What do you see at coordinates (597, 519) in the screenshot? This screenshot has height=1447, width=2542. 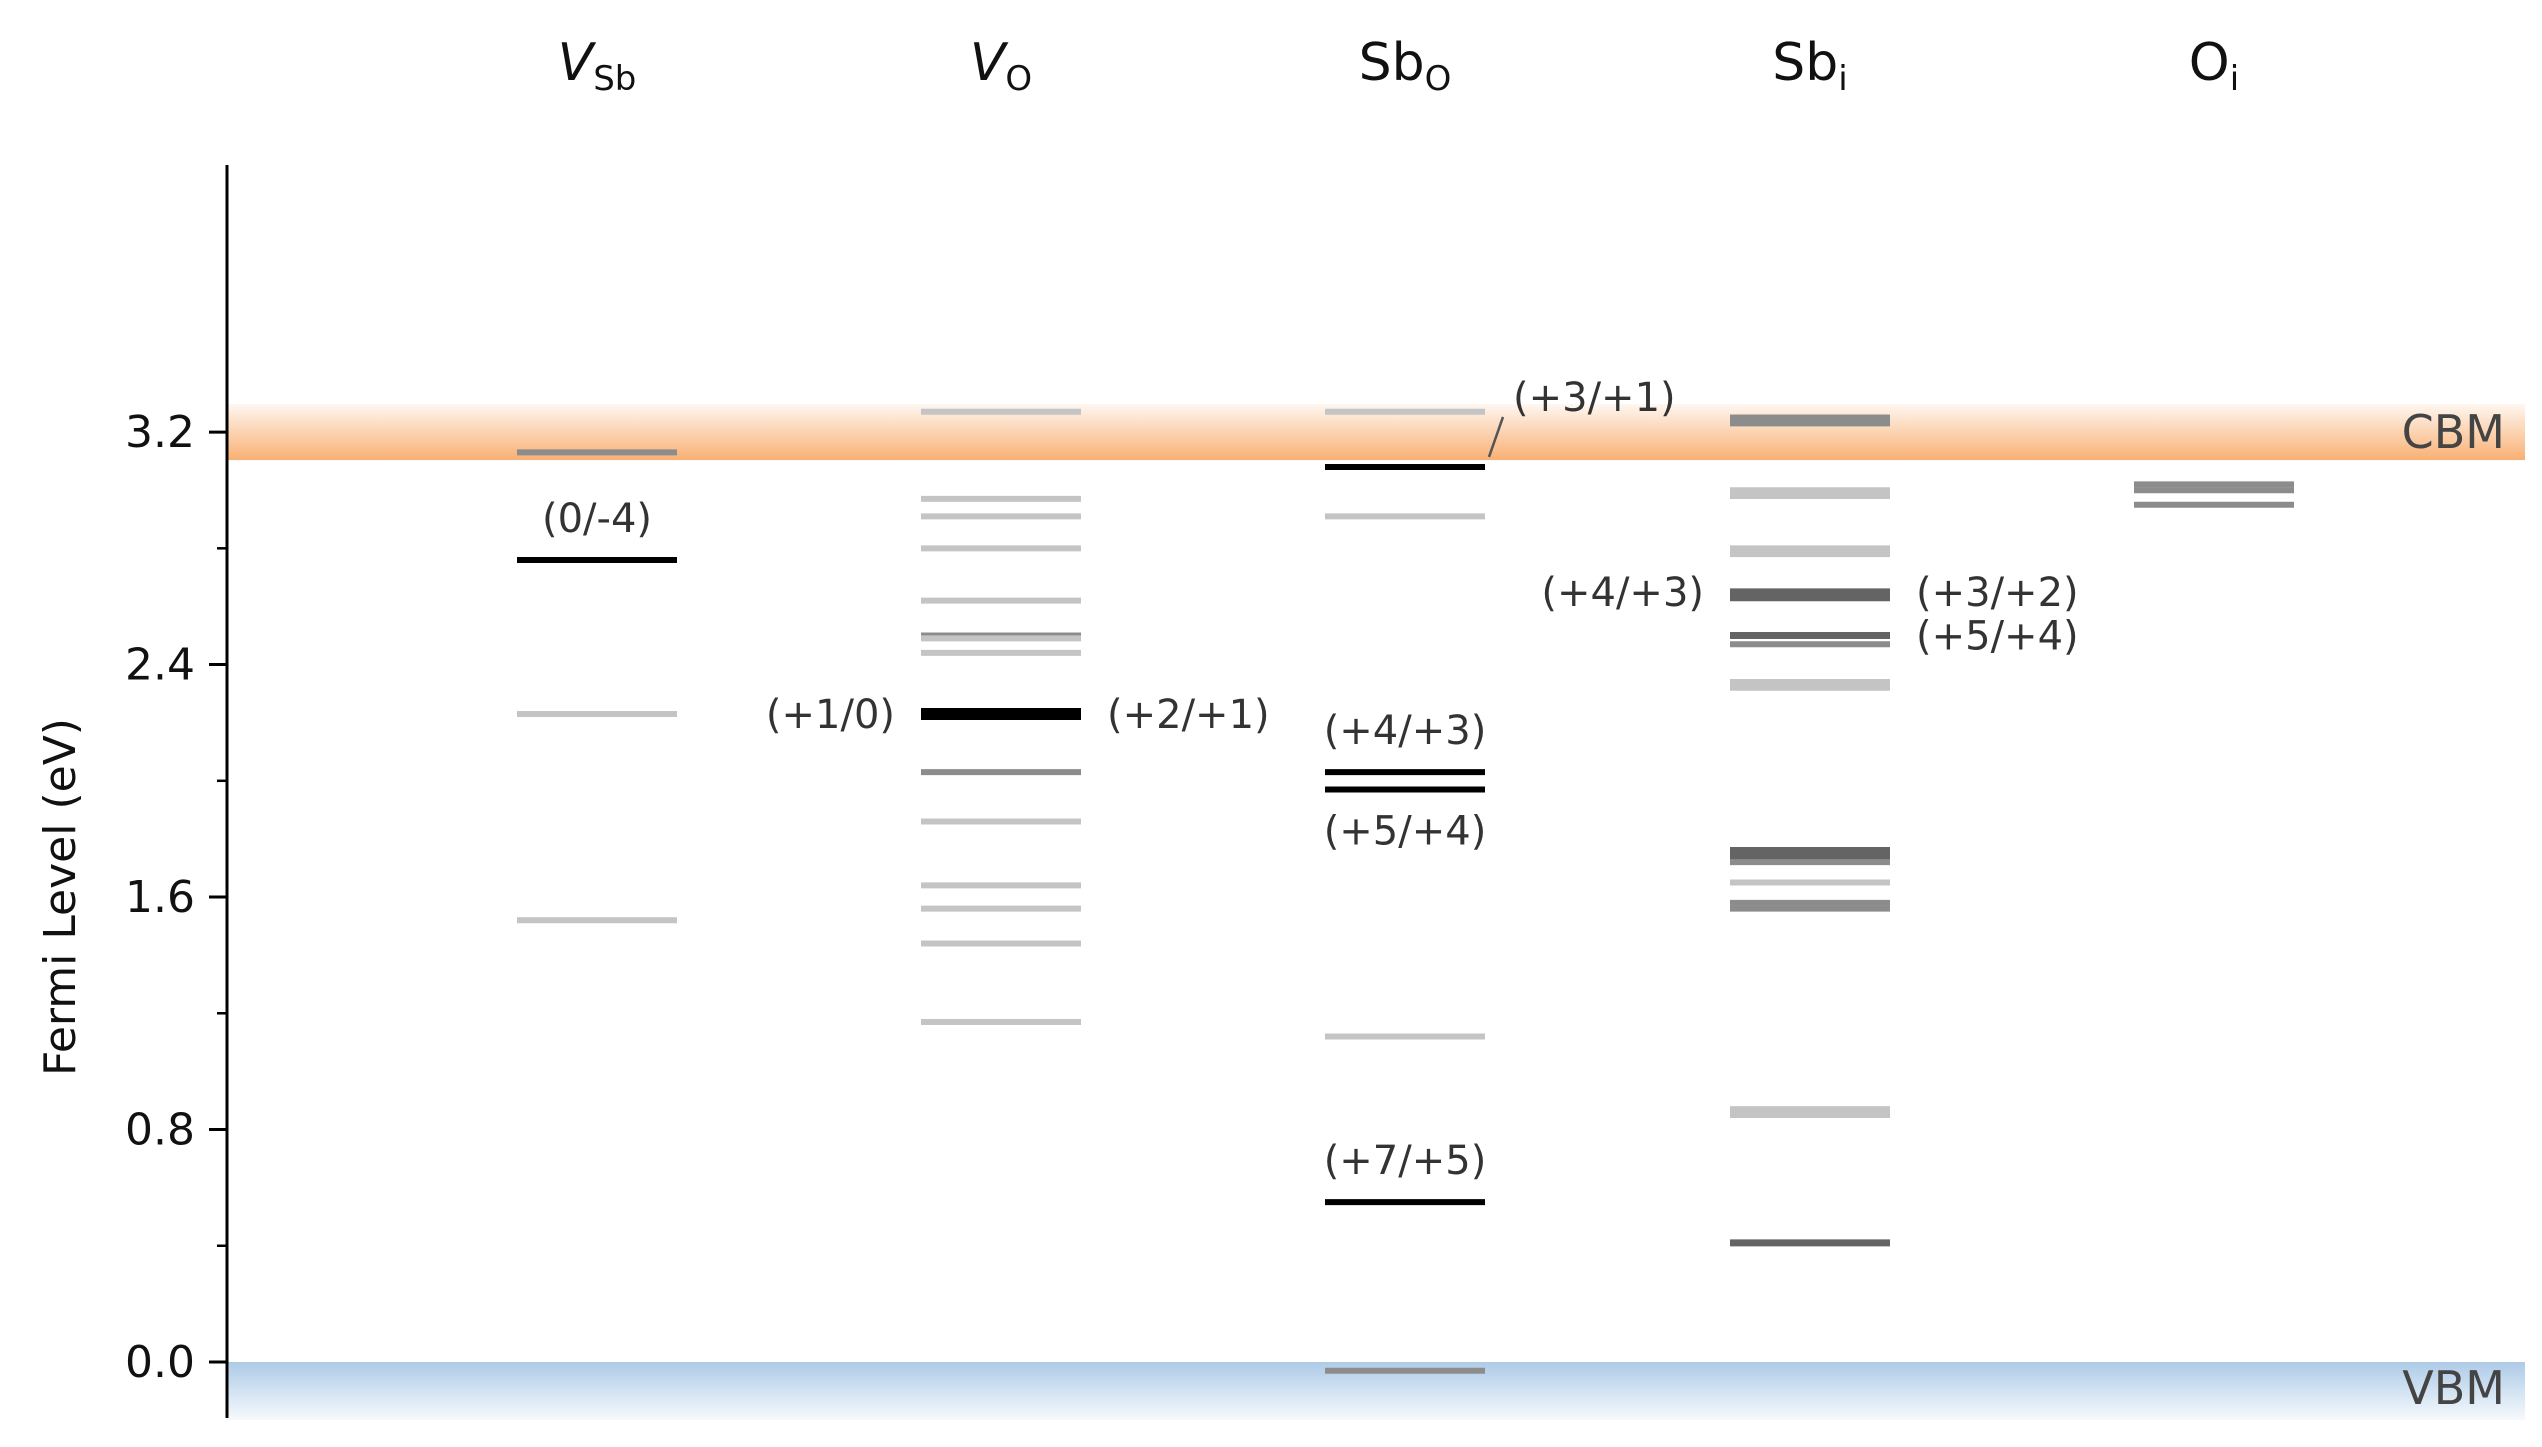 I see `transition-label: (0/-4)` at bounding box center [597, 519].